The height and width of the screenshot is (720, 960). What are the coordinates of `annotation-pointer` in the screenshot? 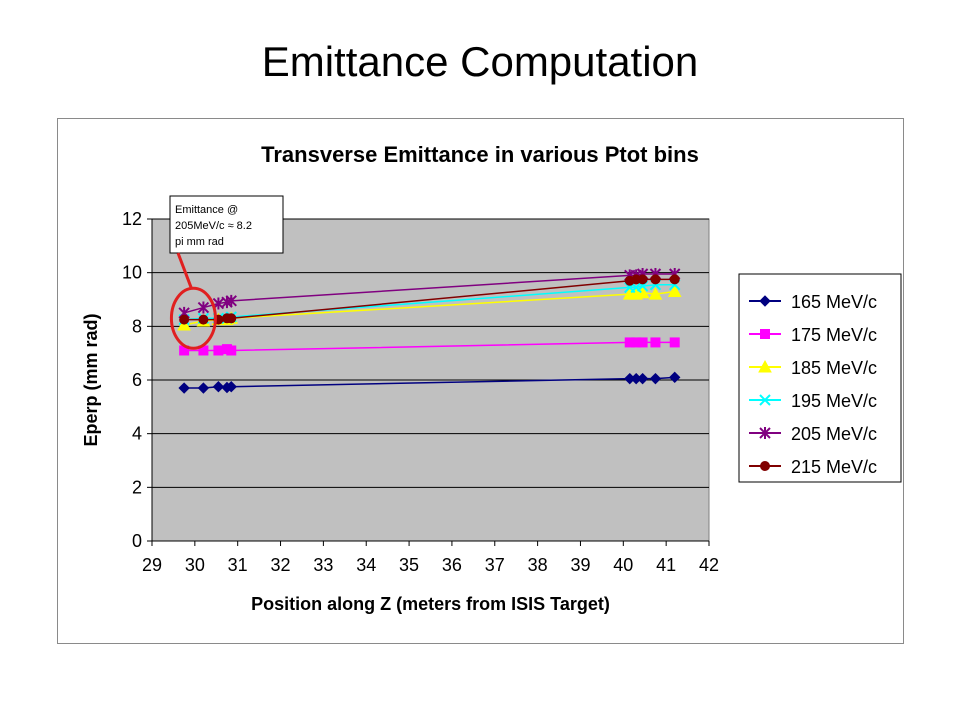 It's located at (184, 270).